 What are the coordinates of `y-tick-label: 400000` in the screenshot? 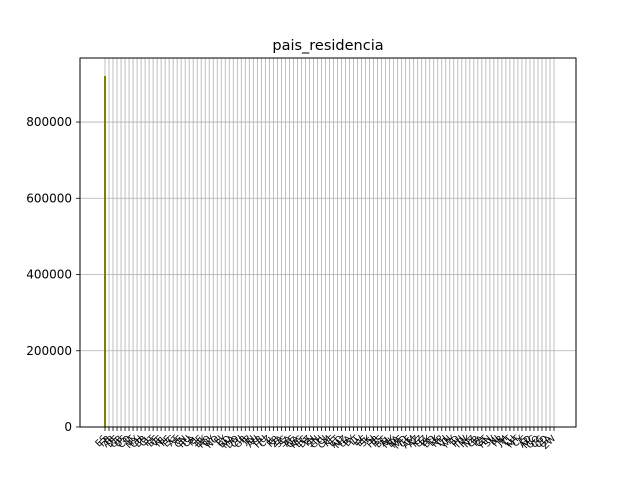 It's located at (49, 275).